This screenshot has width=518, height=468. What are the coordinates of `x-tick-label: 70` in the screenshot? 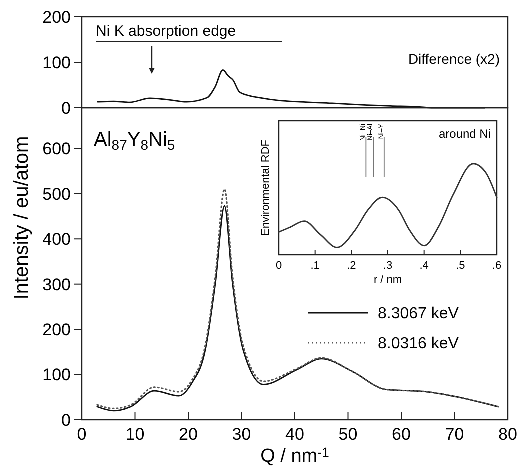 It's located at (454, 434).